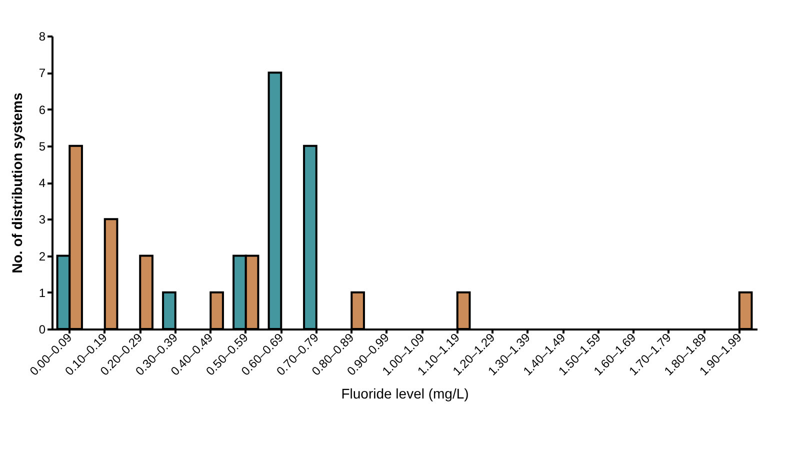 This screenshot has width=808, height=456. I want to click on y-axis-title: No. of distribution systems, so click(16, 183).